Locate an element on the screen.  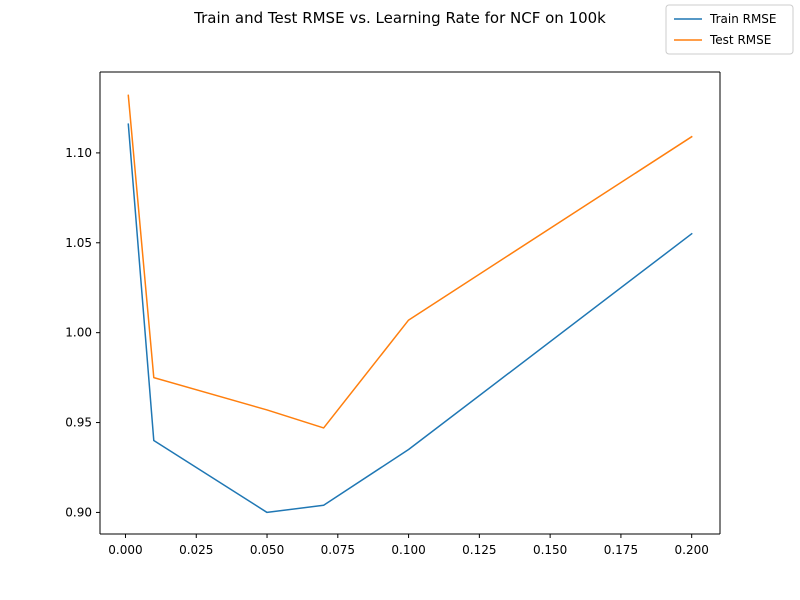
x-tick-label: 0.000 is located at coordinates (125, 550).